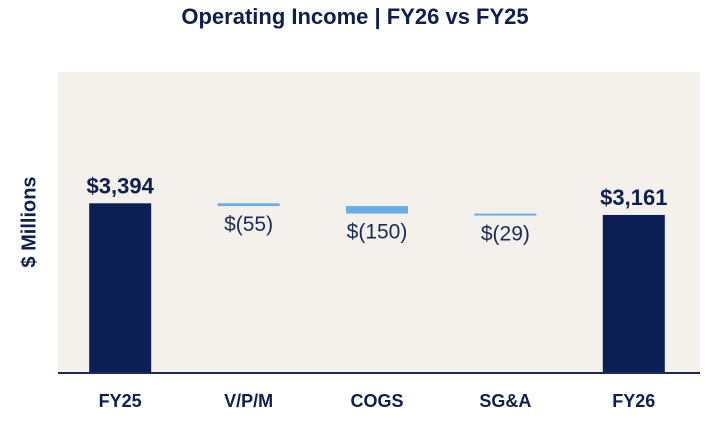  Describe the element at coordinates (633, 197) in the screenshot. I see `data-label-fy26: $3,161` at that location.